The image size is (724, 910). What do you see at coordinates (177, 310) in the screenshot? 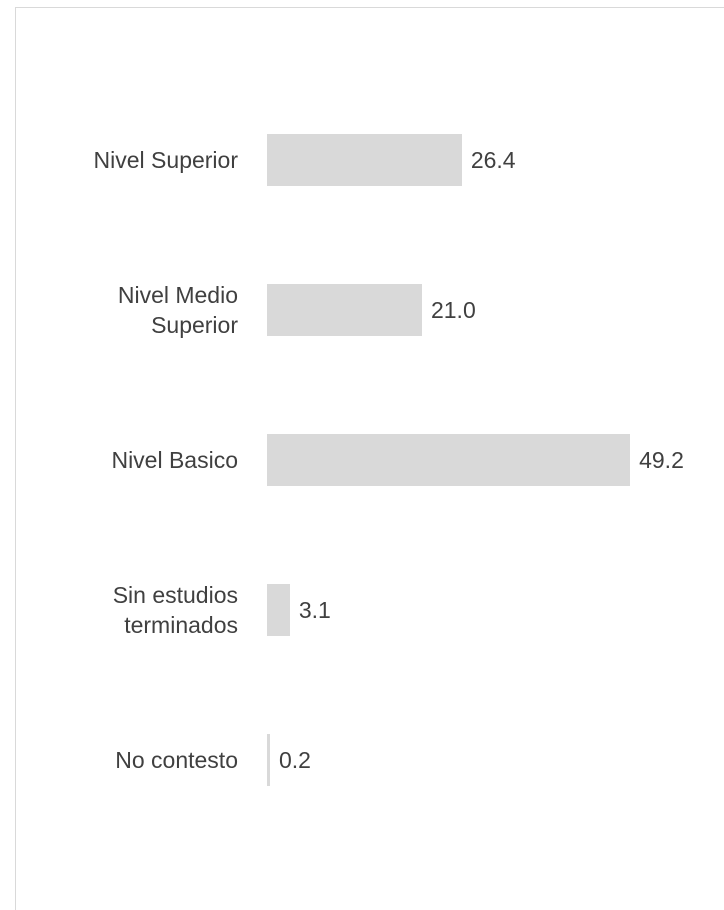
I see `category-label: Nivel Medio Superior` at bounding box center [177, 310].